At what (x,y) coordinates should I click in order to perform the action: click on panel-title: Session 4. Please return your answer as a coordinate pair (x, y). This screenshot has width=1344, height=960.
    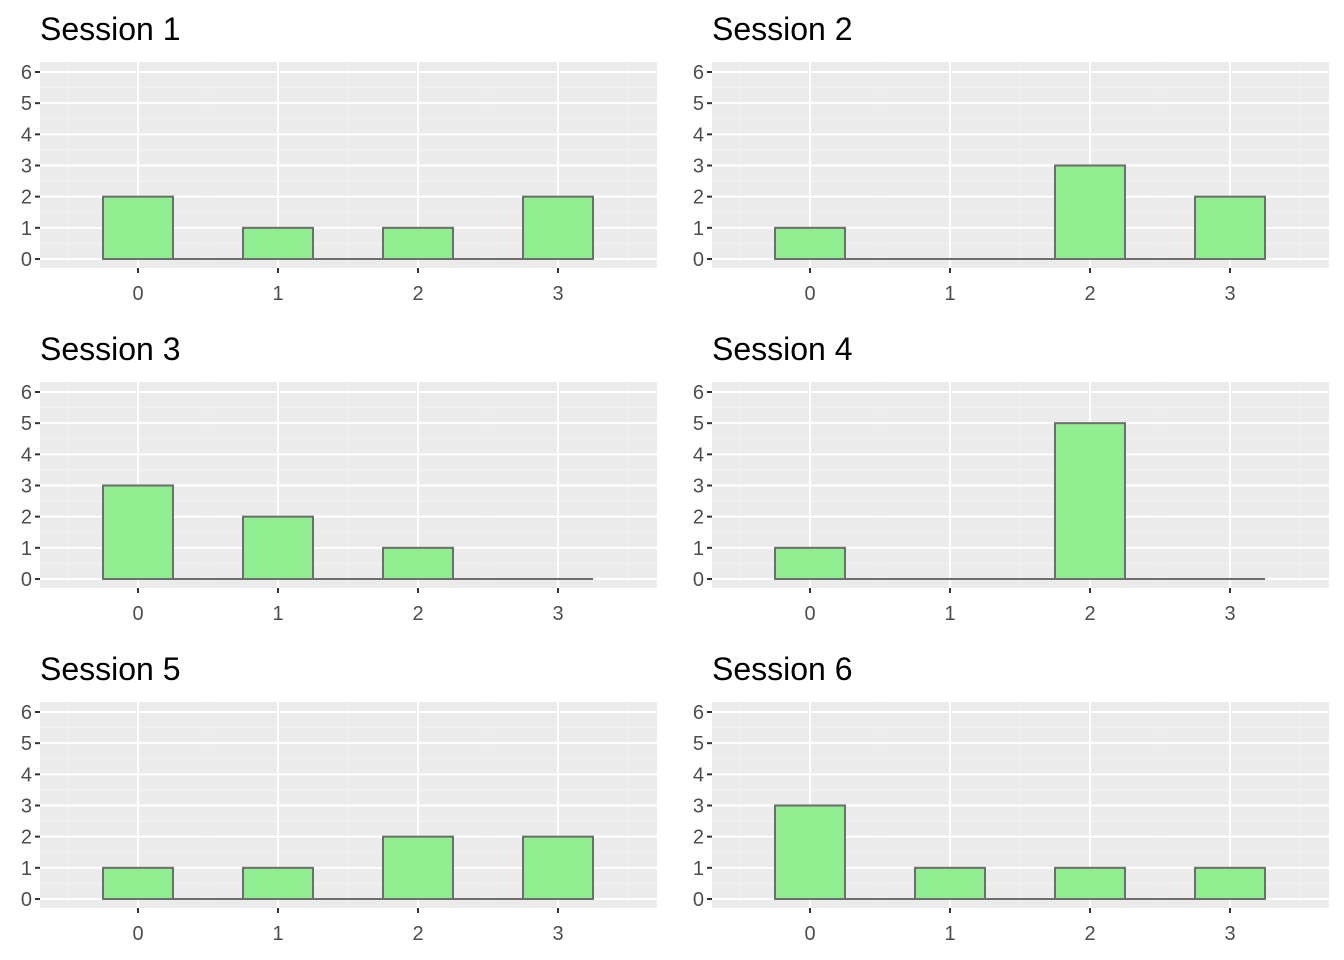
    Looking at the image, I should click on (782, 349).